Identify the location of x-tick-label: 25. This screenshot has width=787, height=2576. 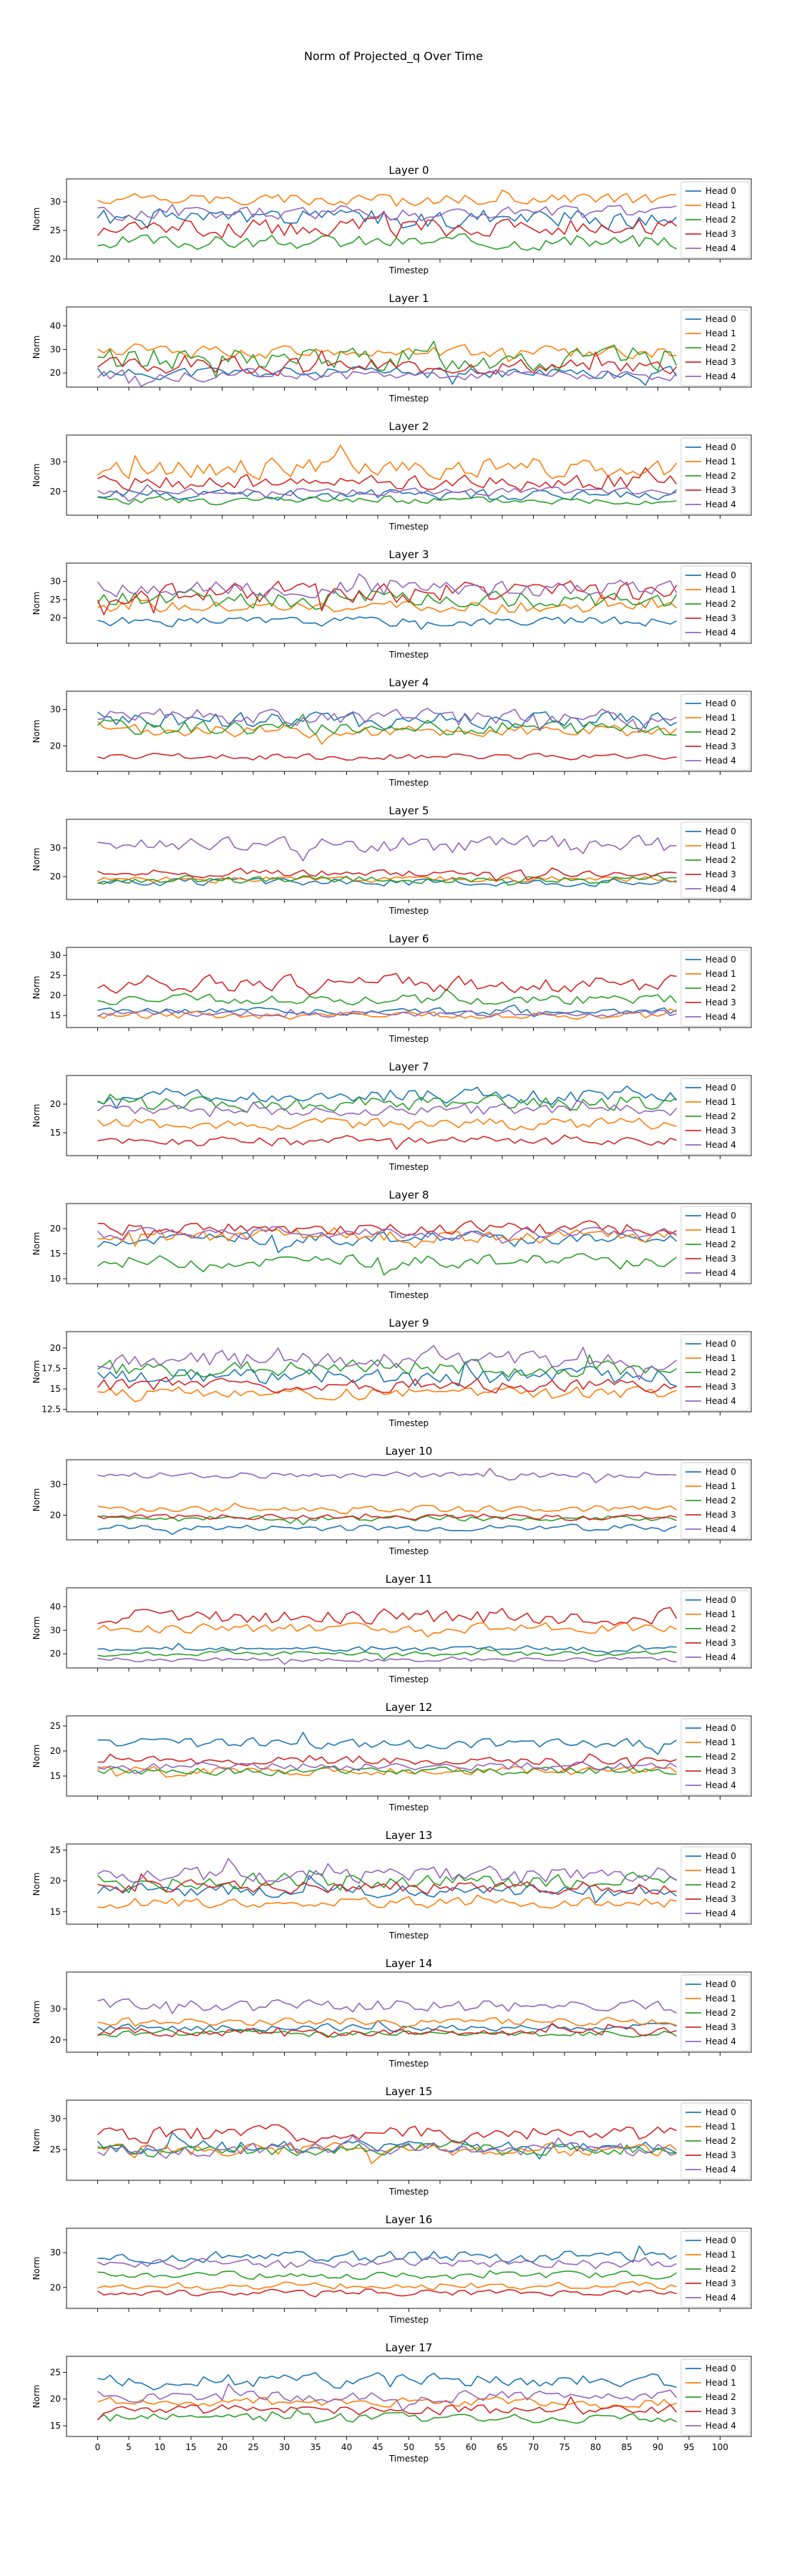
(253, 2447).